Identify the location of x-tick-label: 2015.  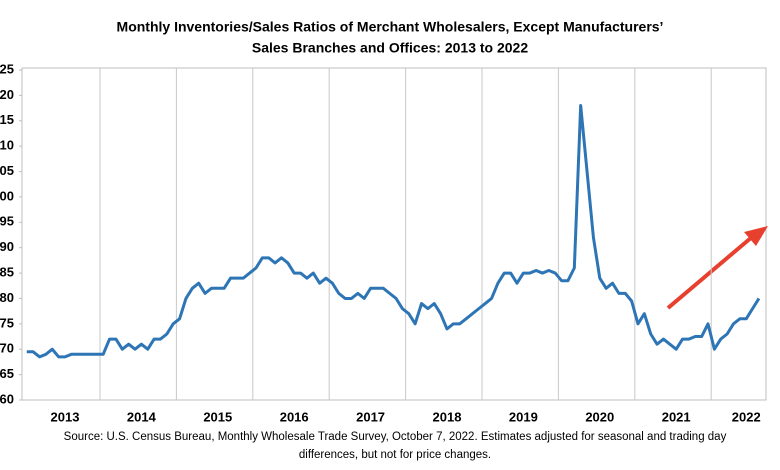
(217, 416).